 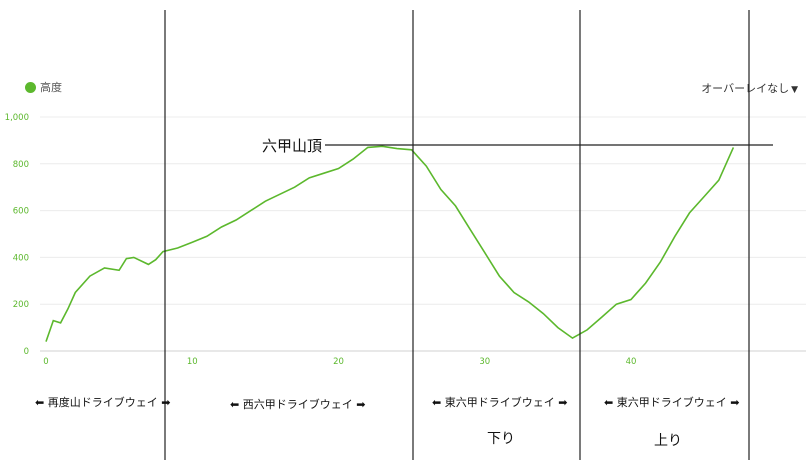 I want to click on segment-label-2: ⬅ 西六甲ドライブウェイ ➡, so click(x=298, y=404).